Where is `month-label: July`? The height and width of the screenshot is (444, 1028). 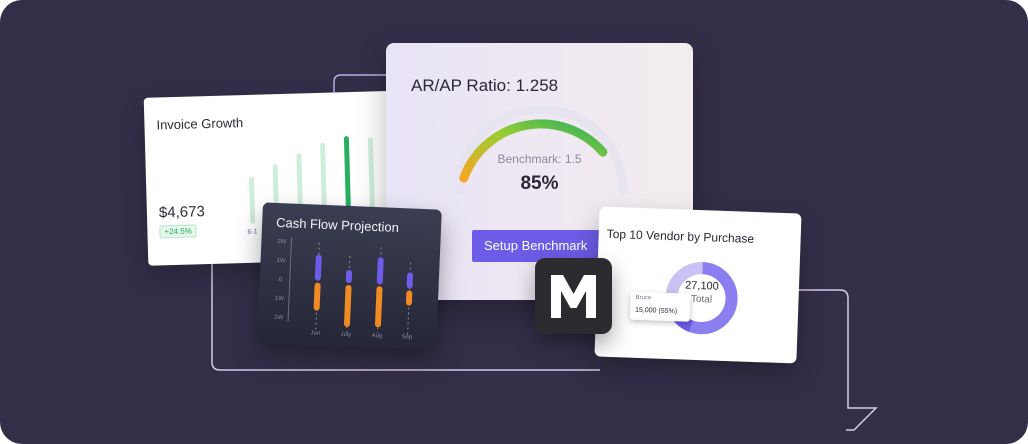
month-label: July is located at coordinates (345, 335).